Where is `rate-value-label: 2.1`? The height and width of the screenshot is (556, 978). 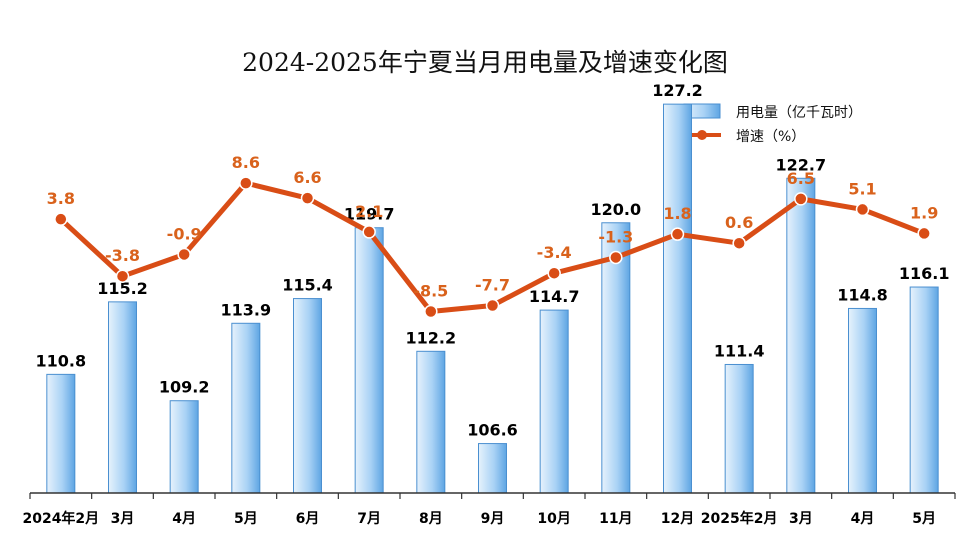
rate-value-label: 2.1 is located at coordinates (369, 211).